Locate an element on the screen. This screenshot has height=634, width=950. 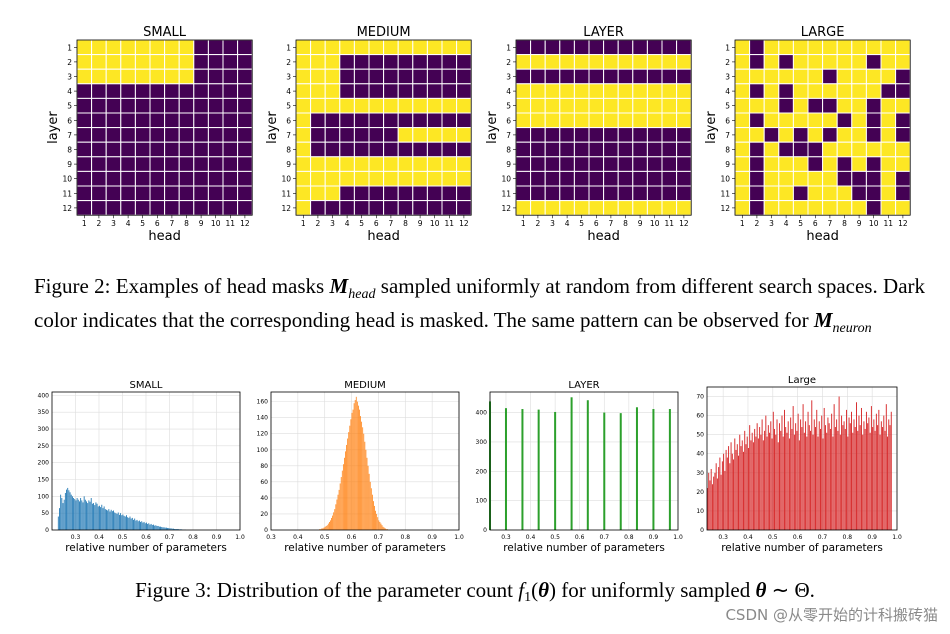
layer-tick-label: 2 is located at coordinates (288, 62).